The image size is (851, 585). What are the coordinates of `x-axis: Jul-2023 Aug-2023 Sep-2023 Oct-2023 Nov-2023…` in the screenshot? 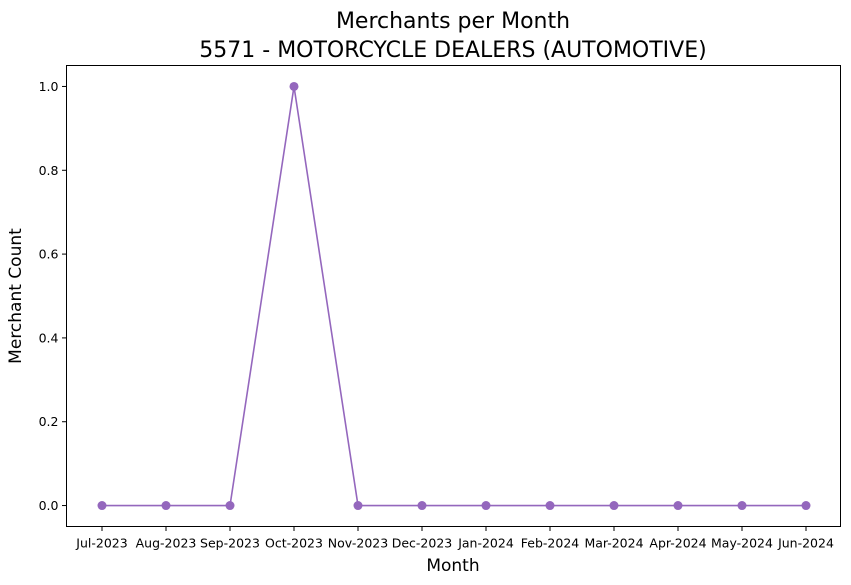 It's located at (454, 538).